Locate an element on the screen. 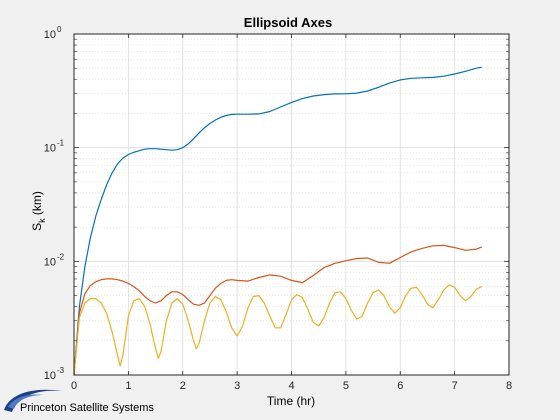  footer-logo: Princeton Satellite Systems is located at coordinates (79, 401).